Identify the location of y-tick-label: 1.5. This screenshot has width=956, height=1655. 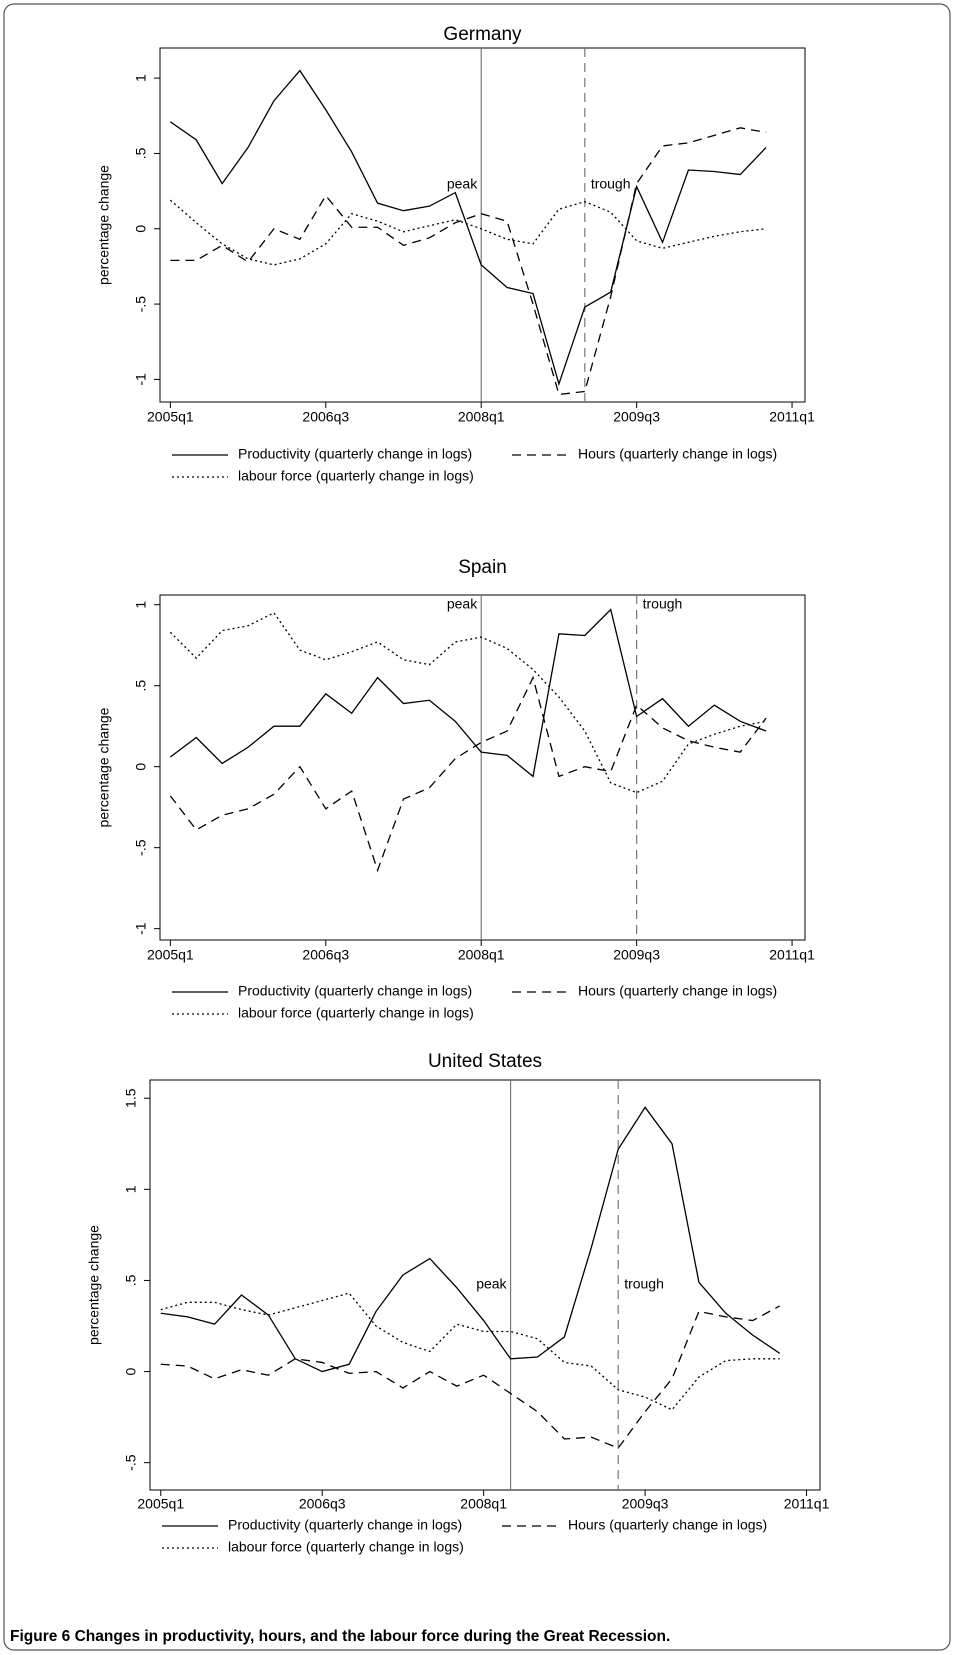
(131, 1098).